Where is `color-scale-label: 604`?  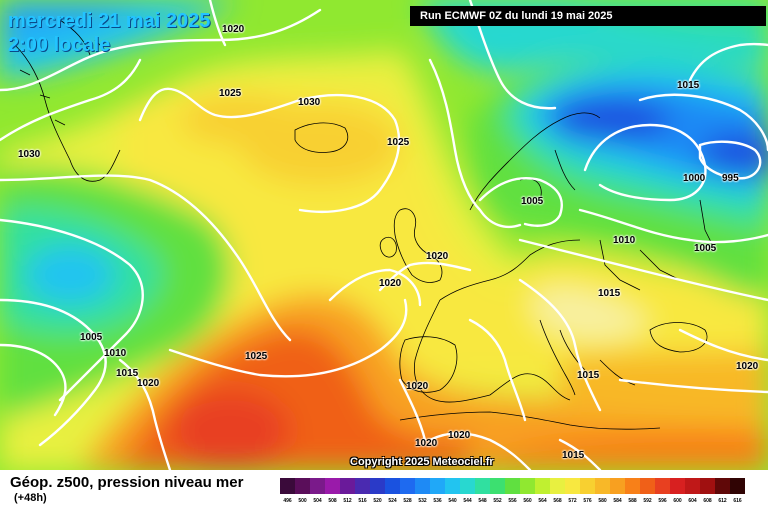 color-scale-label: 604 is located at coordinates (692, 501).